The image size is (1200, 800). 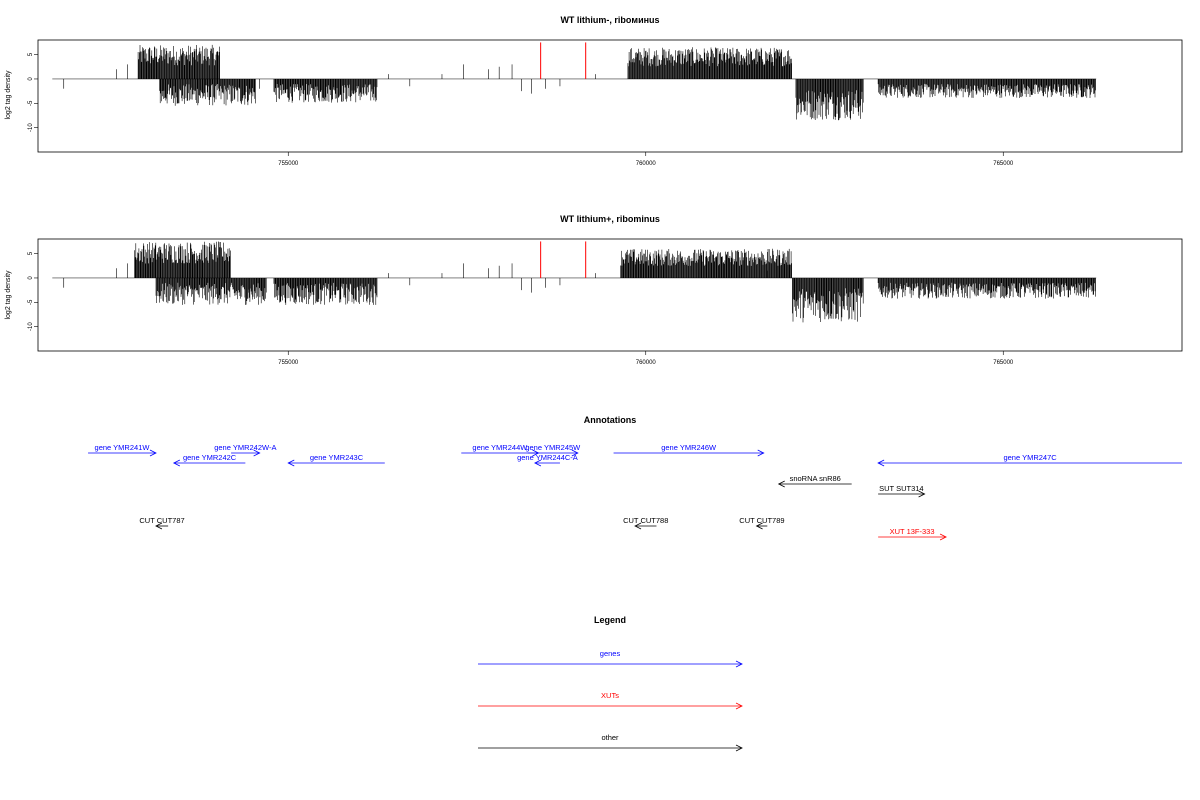 I want to click on feature-label: CUT CUT787, so click(x=161, y=520).